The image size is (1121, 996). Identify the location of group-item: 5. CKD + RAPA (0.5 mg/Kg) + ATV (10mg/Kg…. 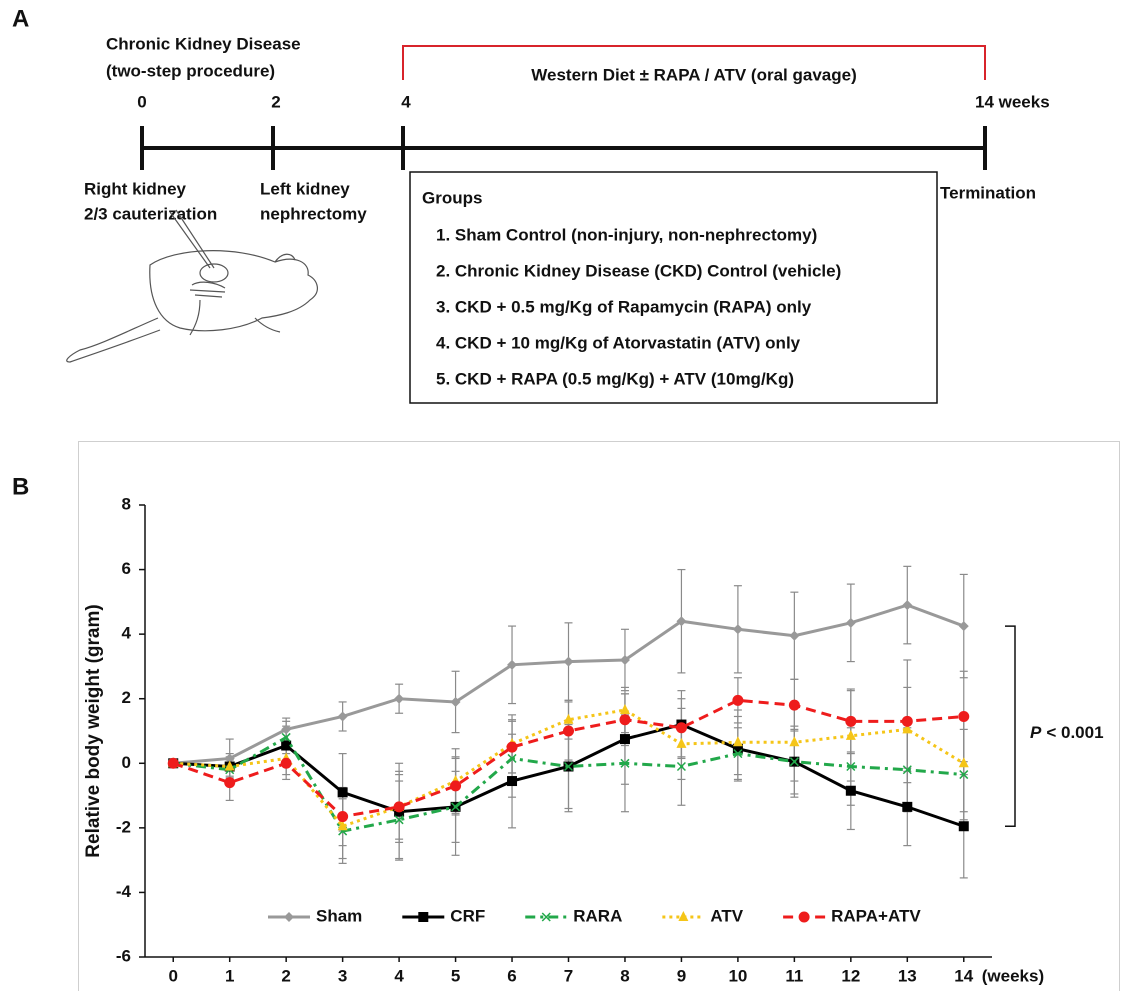
(615, 378).